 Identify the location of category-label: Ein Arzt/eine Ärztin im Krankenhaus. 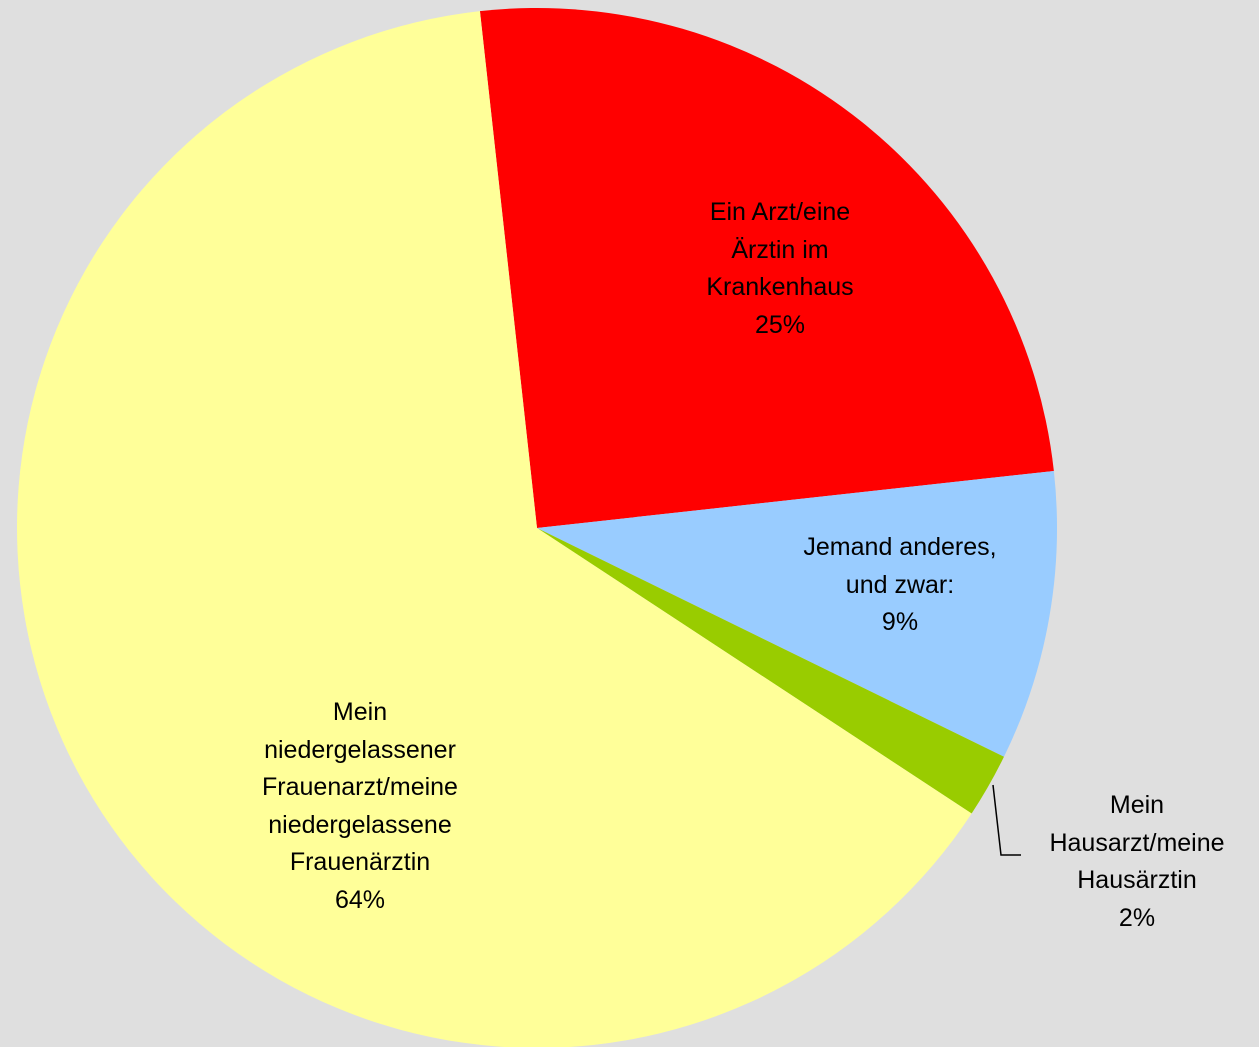
(780, 249).